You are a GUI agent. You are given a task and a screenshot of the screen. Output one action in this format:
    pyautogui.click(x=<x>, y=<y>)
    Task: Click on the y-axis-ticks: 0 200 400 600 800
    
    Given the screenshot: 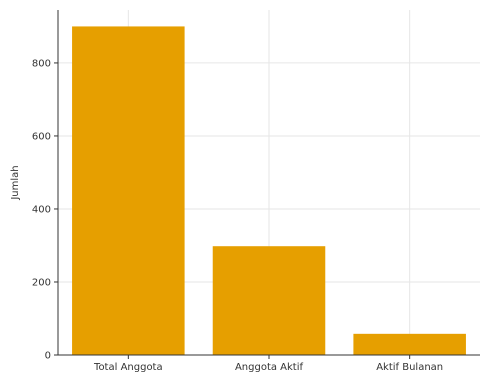 What is the action you would take?
    pyautogui.click(x=45, y=210)
    